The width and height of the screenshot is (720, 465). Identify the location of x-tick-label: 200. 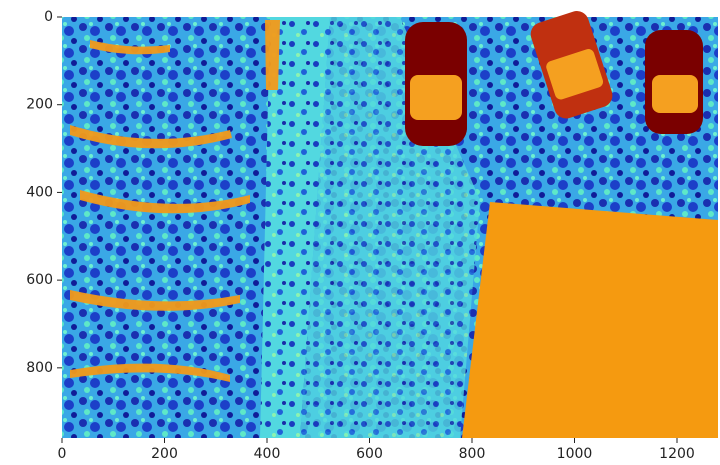
(164, 454).